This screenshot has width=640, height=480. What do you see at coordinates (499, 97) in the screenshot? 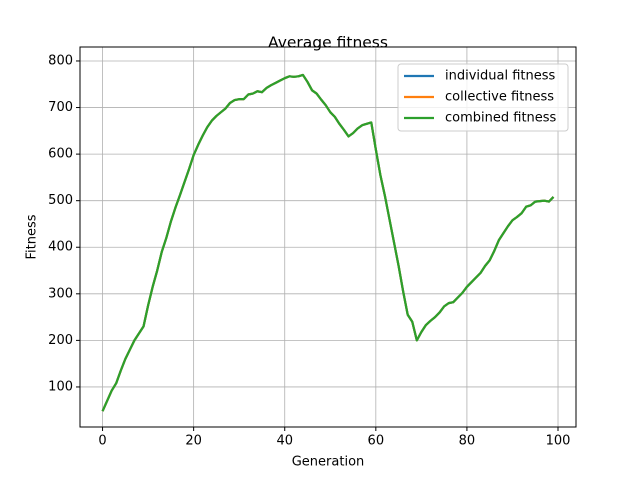
I see `legend-label: collective fitness` at bounding box center [499, 97].